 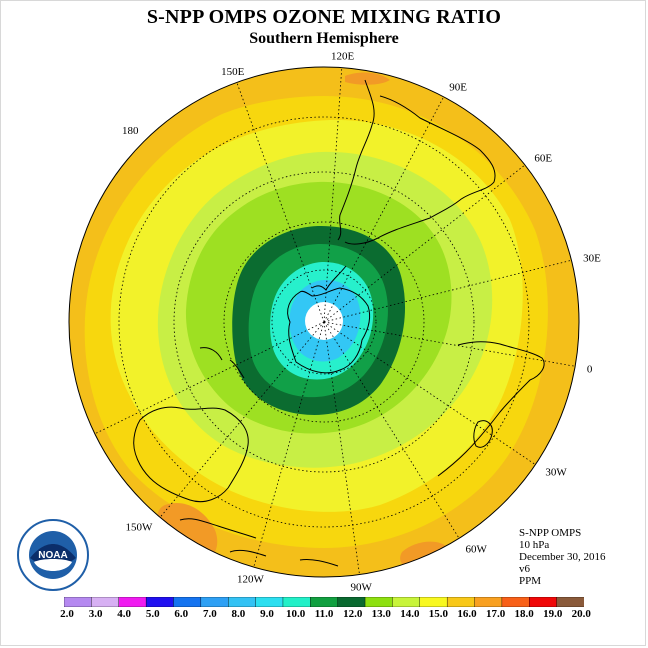 I want to click on info-units: PPM, so click(x=530, y=581).